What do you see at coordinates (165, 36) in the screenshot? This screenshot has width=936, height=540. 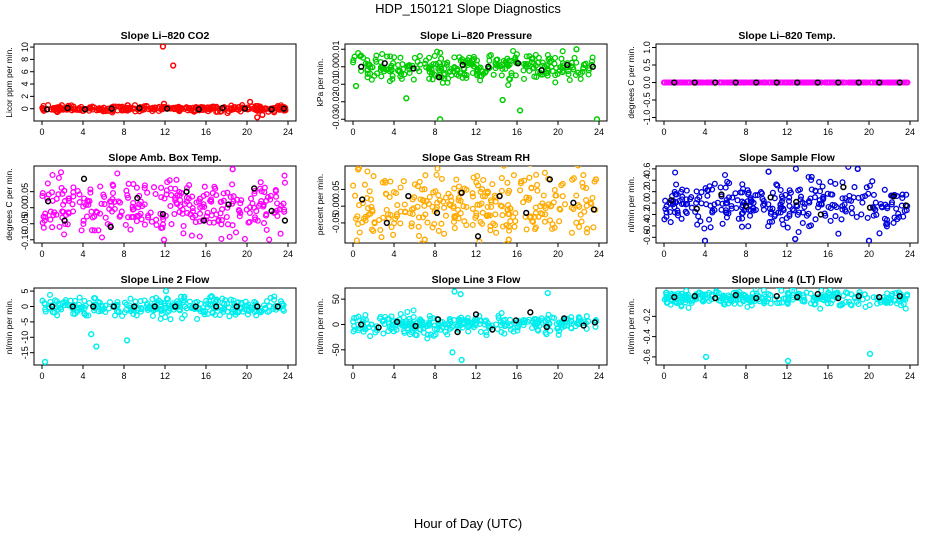 I see `chart-title: Slope Li–820 CO2` at bounding box center [165, 36].